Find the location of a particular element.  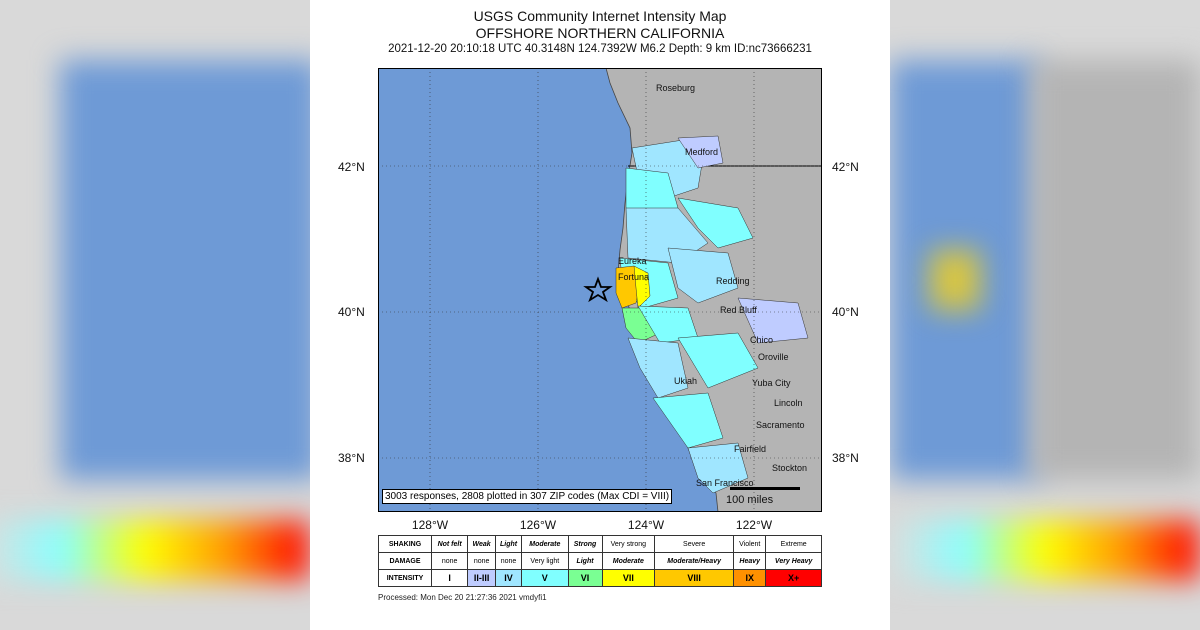

damage-cell: Moderate/Heavy is located at coordinates (694, 561).